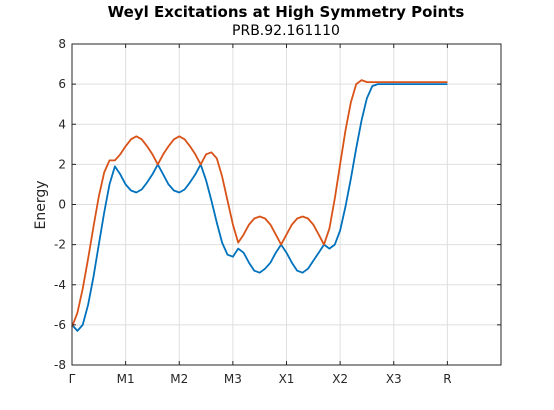 Image resolution: width=554 pixels, height=410 pixels. What do you see at coordinates (287, 379) in the screenshot?
I see `x-tick-label: X1` at bounding box center [287, 379].